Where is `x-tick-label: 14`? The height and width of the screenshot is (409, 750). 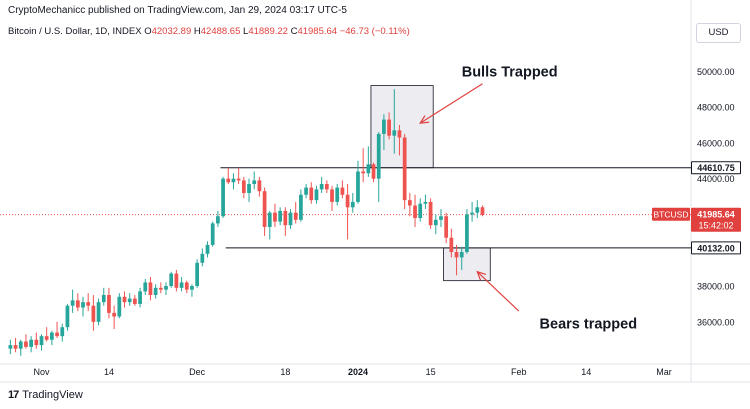 x-tick-label: 14 is located at coordinates (586, 372).